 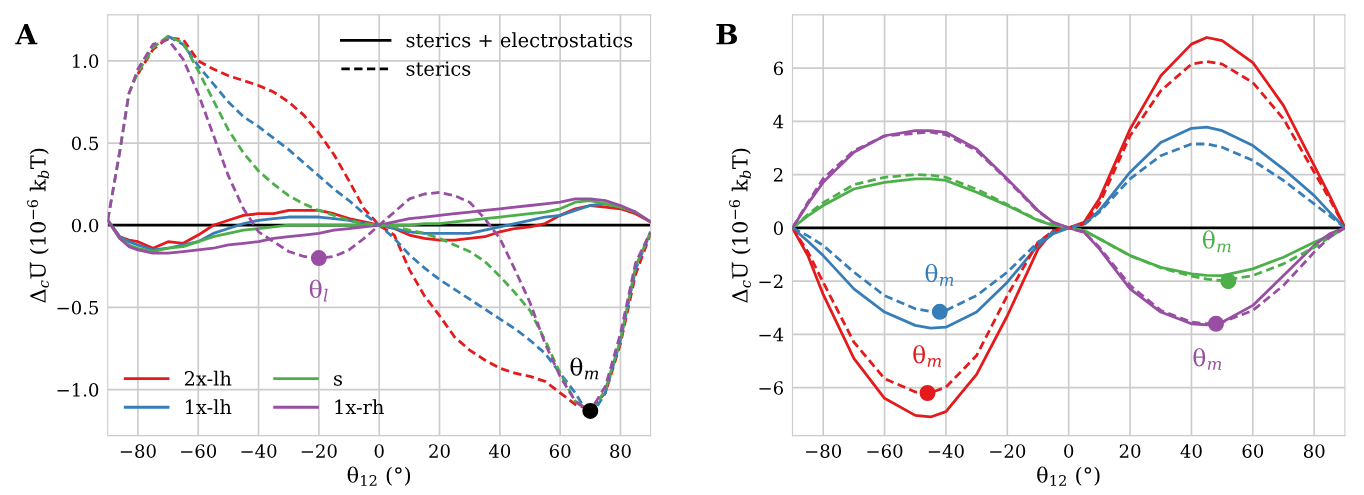 I want to click on y-tick-label: −4, so click(x=771, y=334).